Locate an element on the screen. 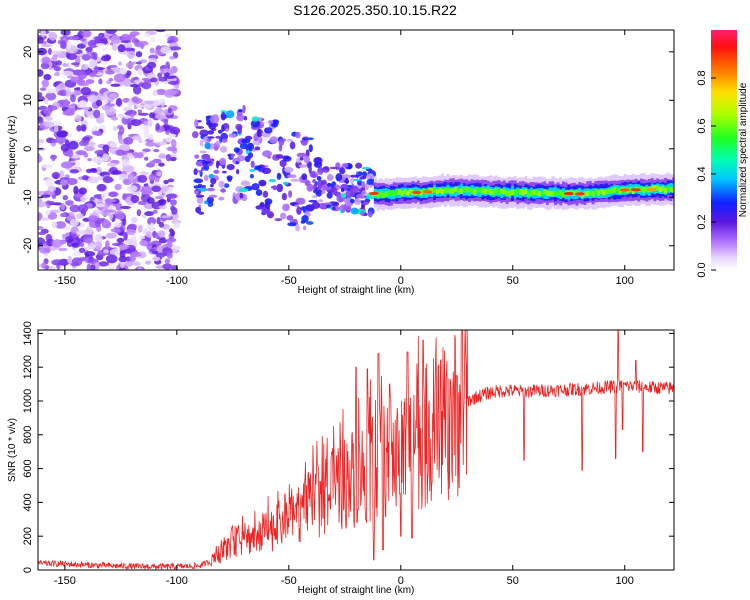 The width and height of the screenshot is (750, 600). heatmap-x-label: Height of straight line (km) is located at coordinates (356, 290).